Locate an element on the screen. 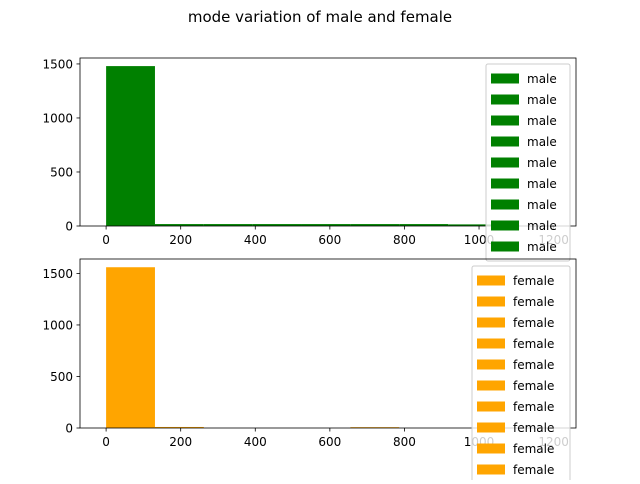 This screenshot has height=484, width=640. legend-box is located at coordinates (528, 162).